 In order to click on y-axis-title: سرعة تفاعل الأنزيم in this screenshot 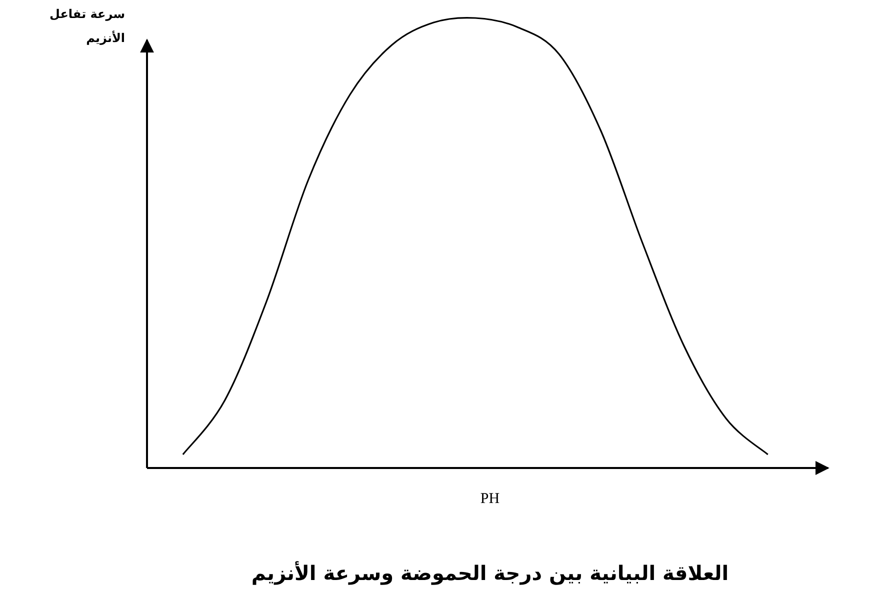, I will do `click(86, 26)`.